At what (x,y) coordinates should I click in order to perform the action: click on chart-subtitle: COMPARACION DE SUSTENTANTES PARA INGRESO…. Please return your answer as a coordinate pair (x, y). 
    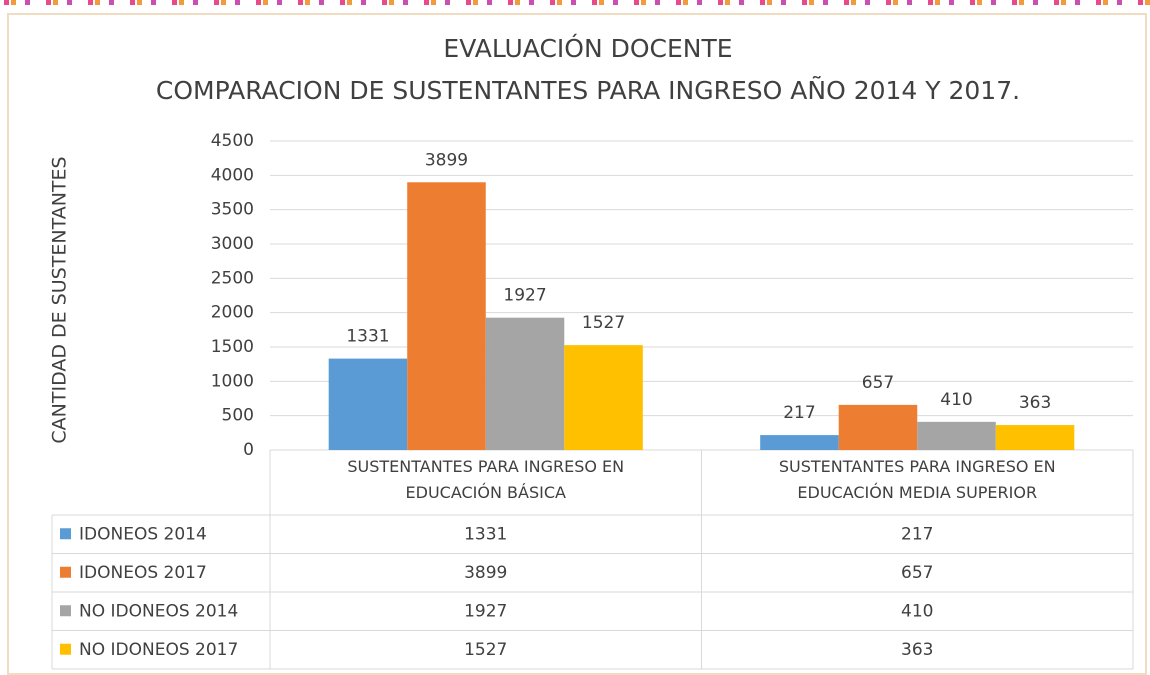
    Looking at the image, I should click on (588, 90).